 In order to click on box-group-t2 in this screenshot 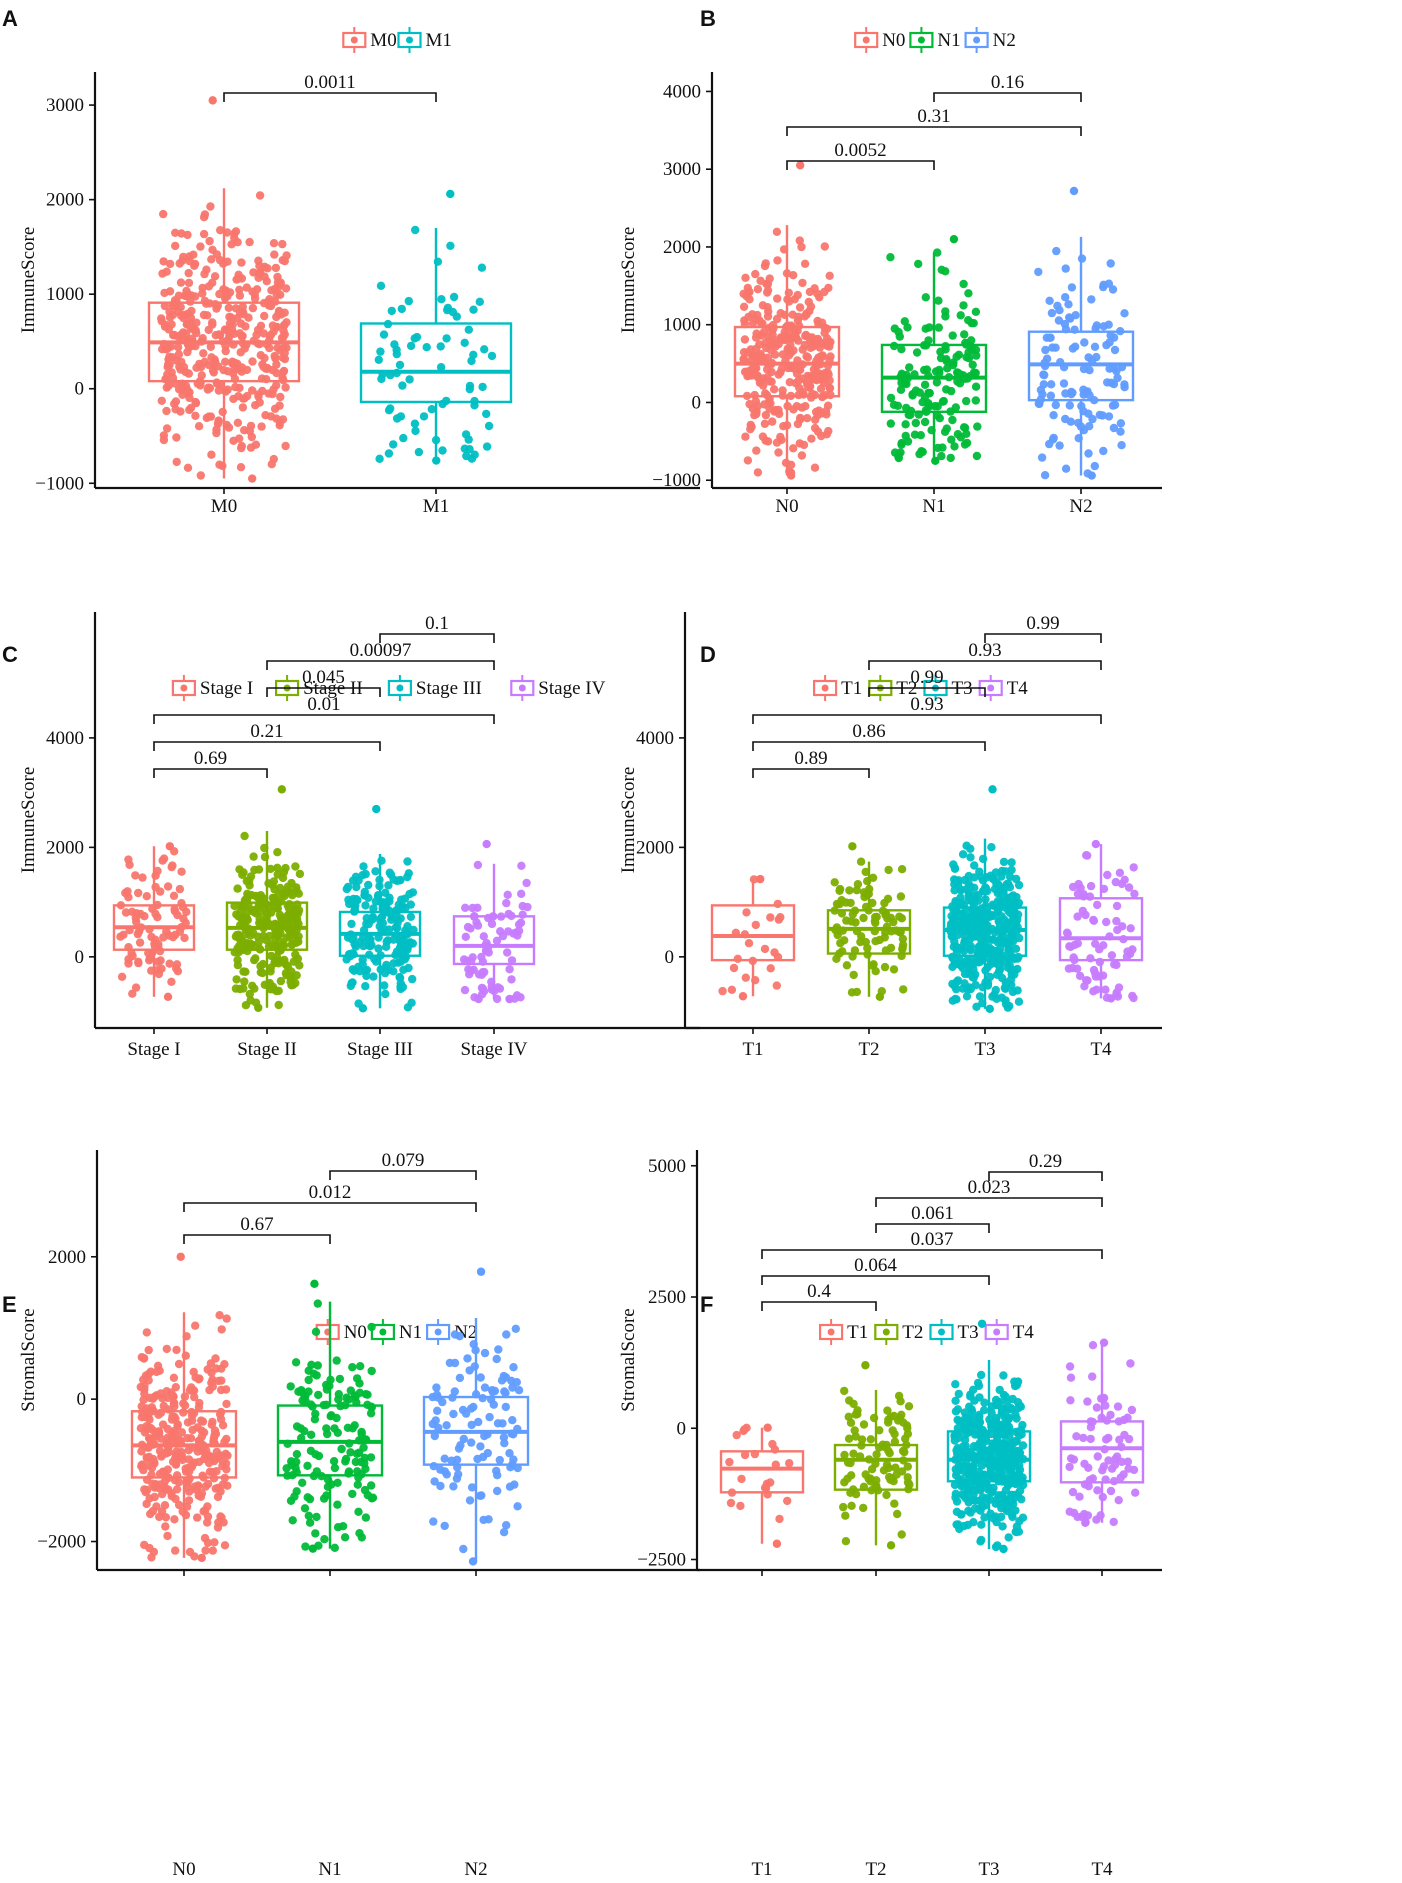, I will do `click(876, 1455)`.